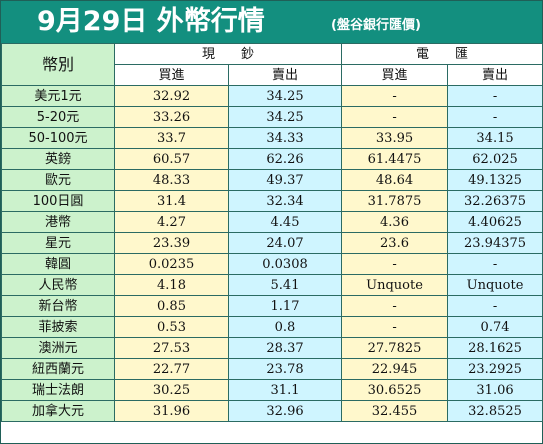 Image resolution: width=543 pixels, height=444 pixels. Describe the element at coordinates (171, 96) in the screenshot. I see `cash-buy-value: 32.92` at that location.